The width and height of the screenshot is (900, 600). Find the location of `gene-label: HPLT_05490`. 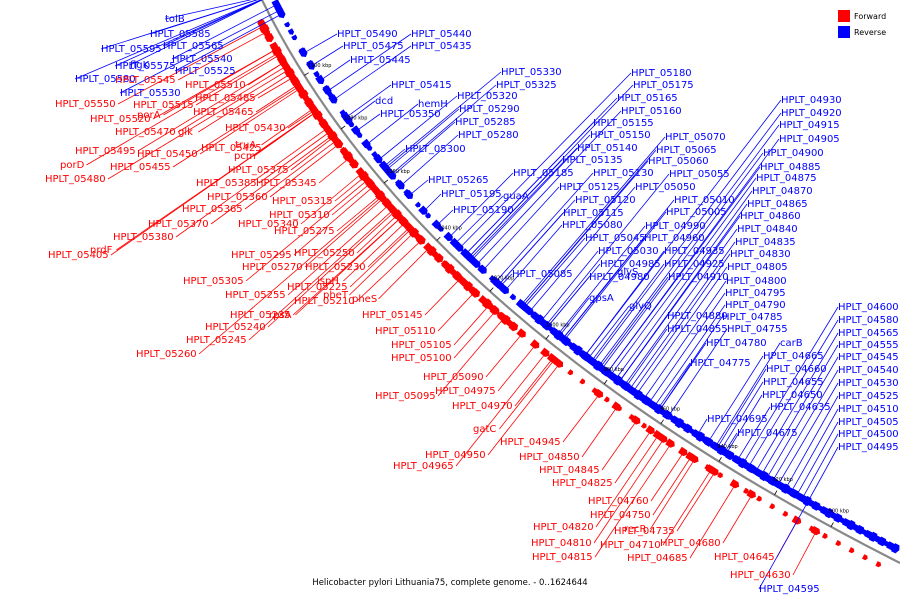

gene-label: HPLT_05490 is located at coordinates (367, 34).